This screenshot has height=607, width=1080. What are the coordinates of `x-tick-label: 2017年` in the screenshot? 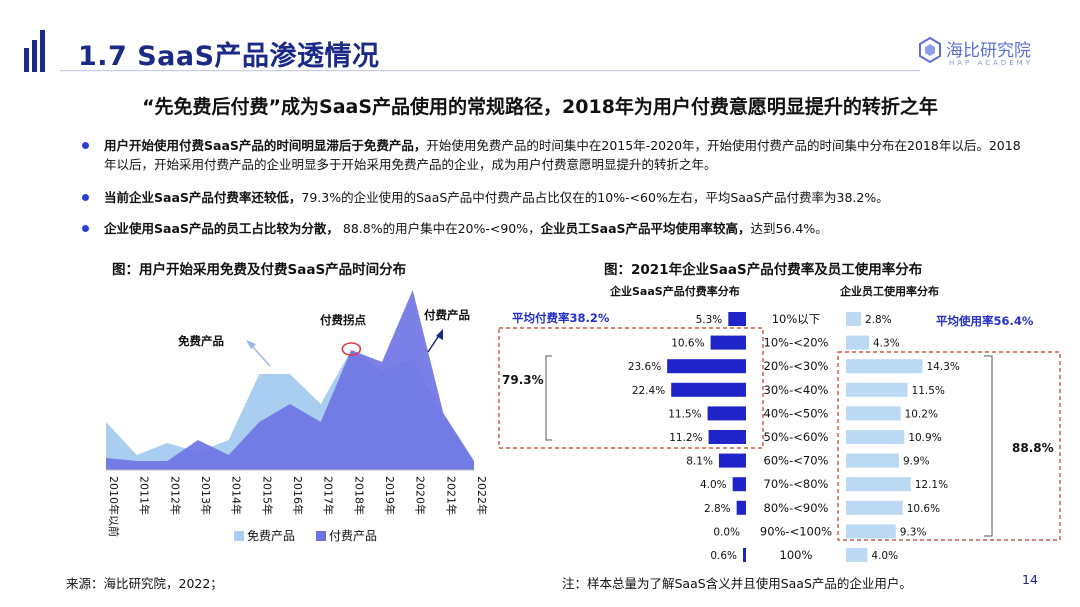 It's located at (329, 495).